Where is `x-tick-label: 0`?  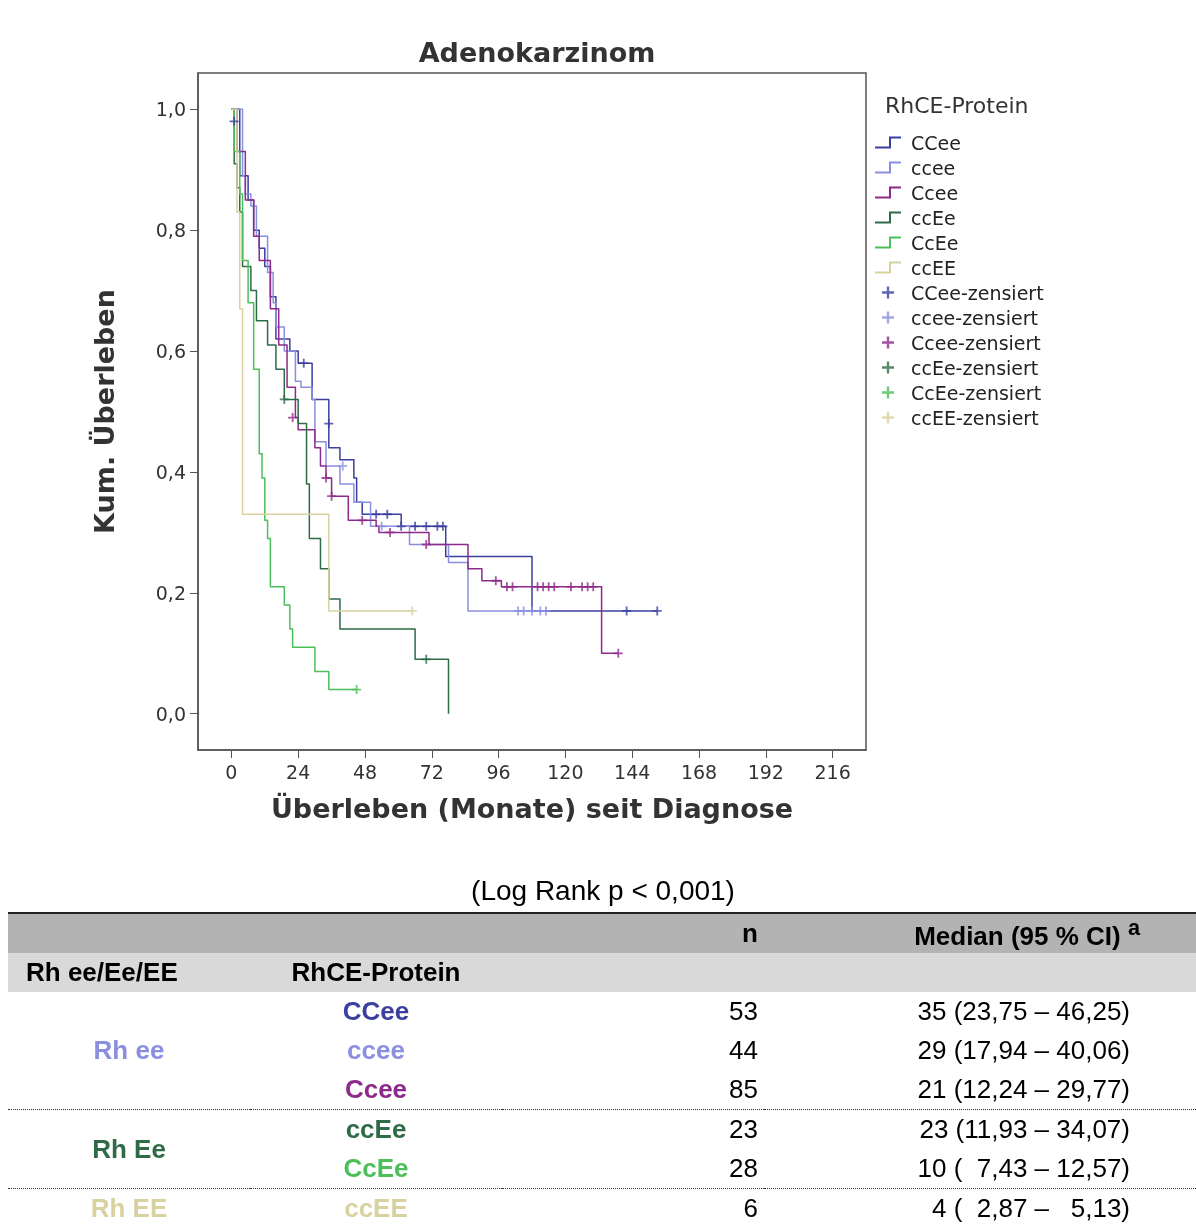
x-tick-label: 0 is located at coordinates (231, 771).